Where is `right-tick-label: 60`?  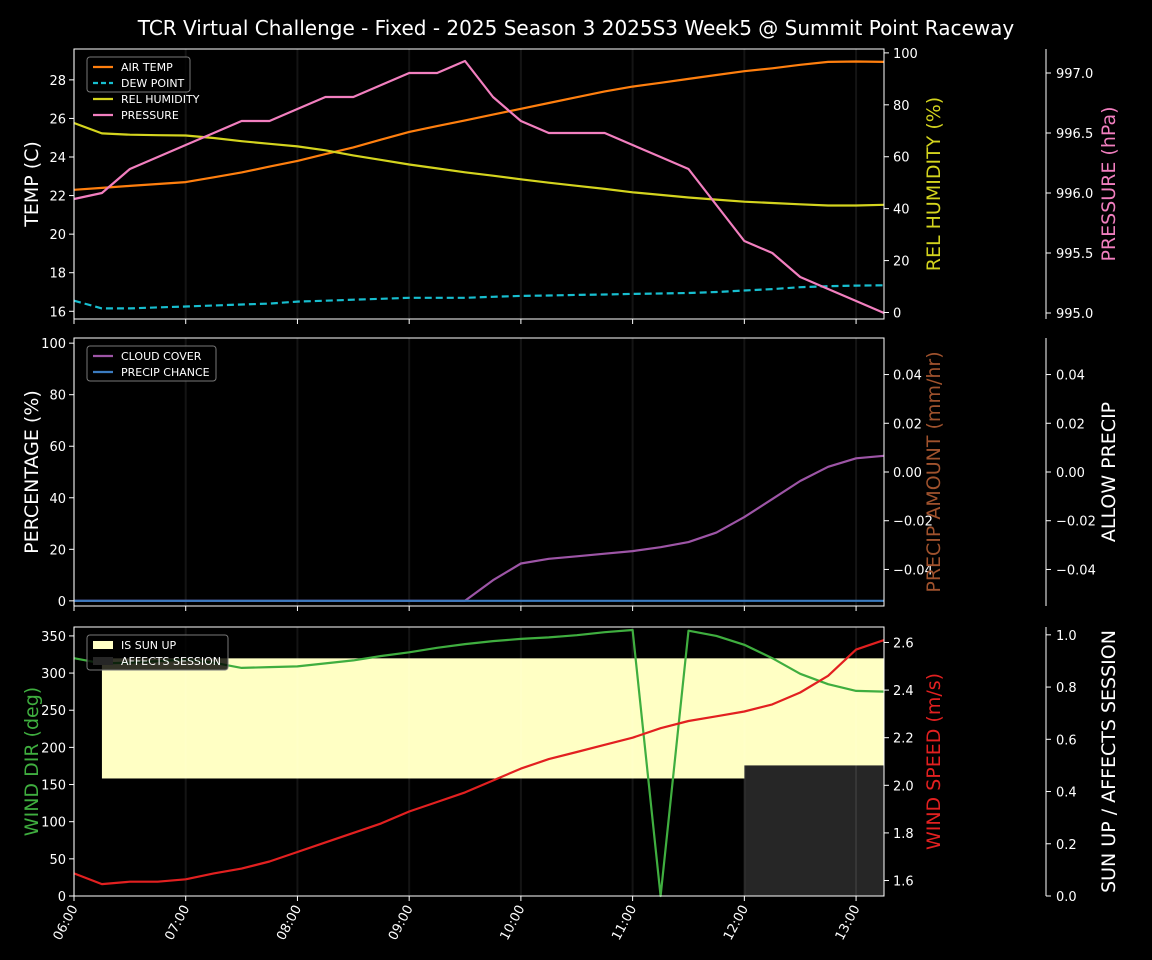
right-tick-label: 60 is located at coordinates (901, 158).